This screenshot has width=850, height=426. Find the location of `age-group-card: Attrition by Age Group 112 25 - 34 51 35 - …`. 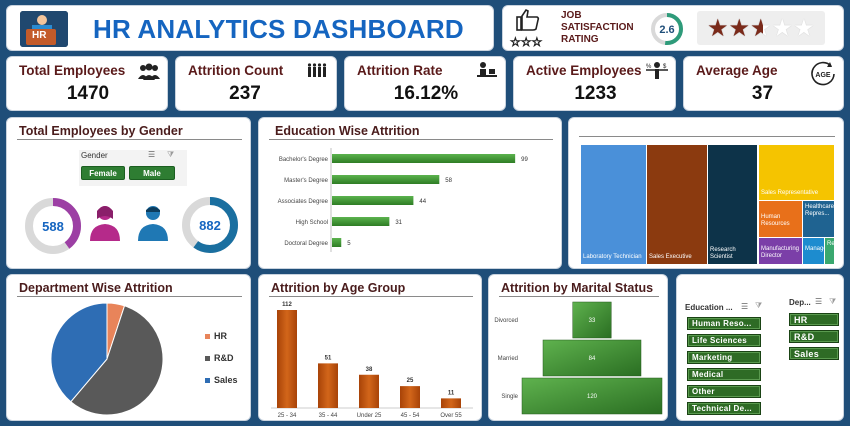

age-group-card: Attrition by Age Group 112 25 - 34 51 35 - … is located at coordinates (370, 347).